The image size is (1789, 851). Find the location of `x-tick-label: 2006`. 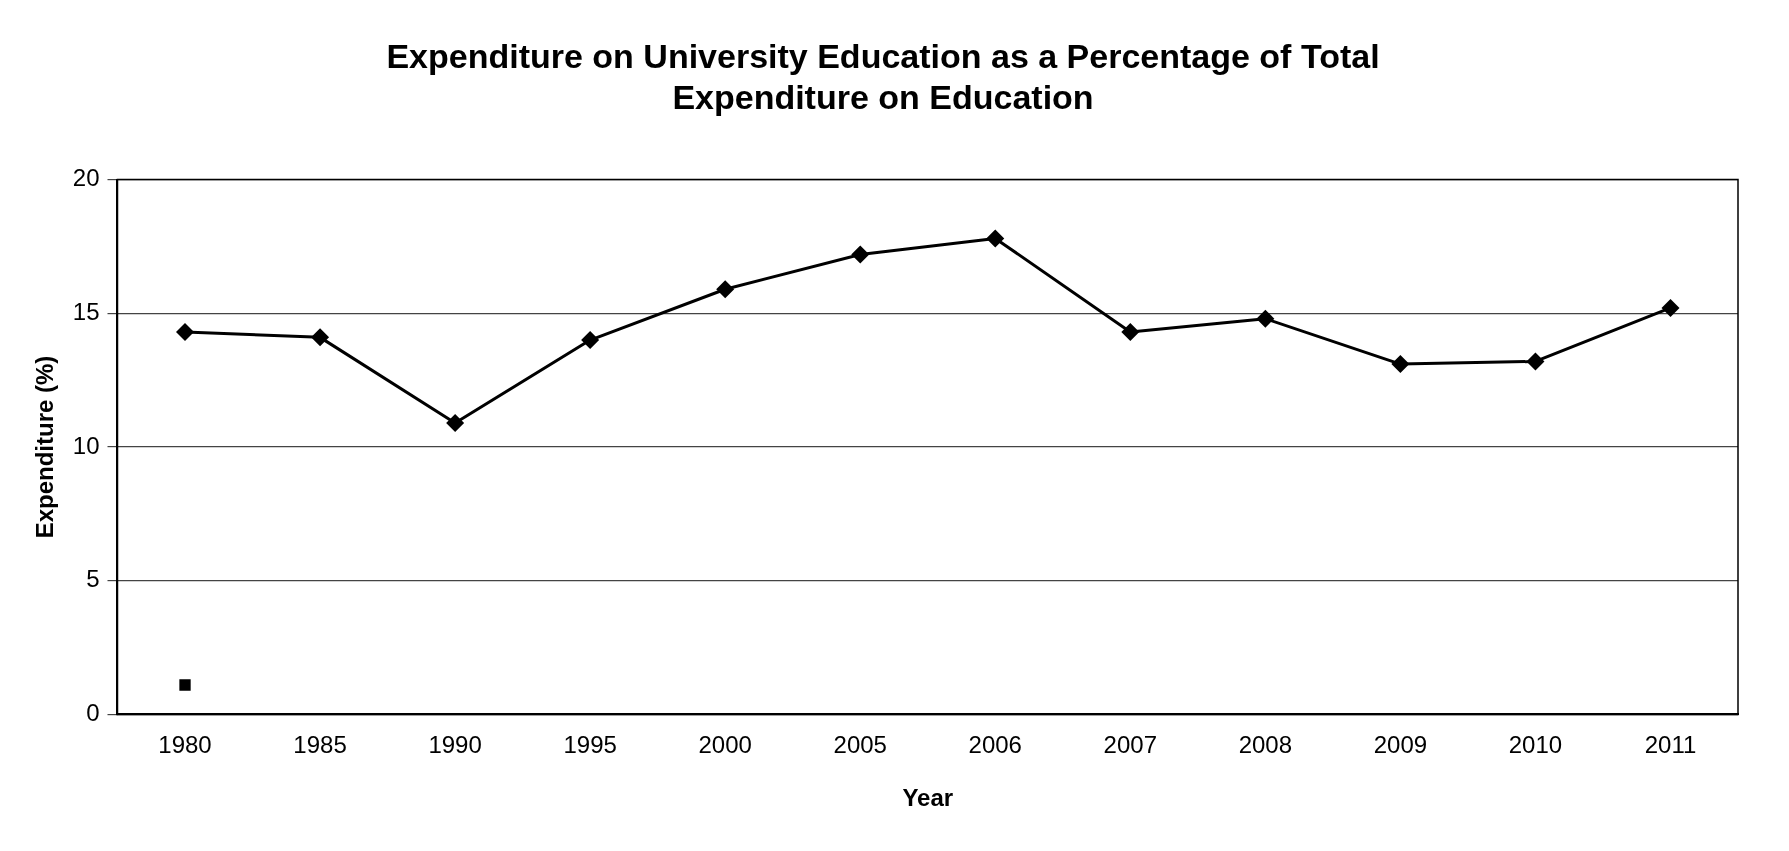

x-tick-label: 2006 is located at coordinates (995, 745).